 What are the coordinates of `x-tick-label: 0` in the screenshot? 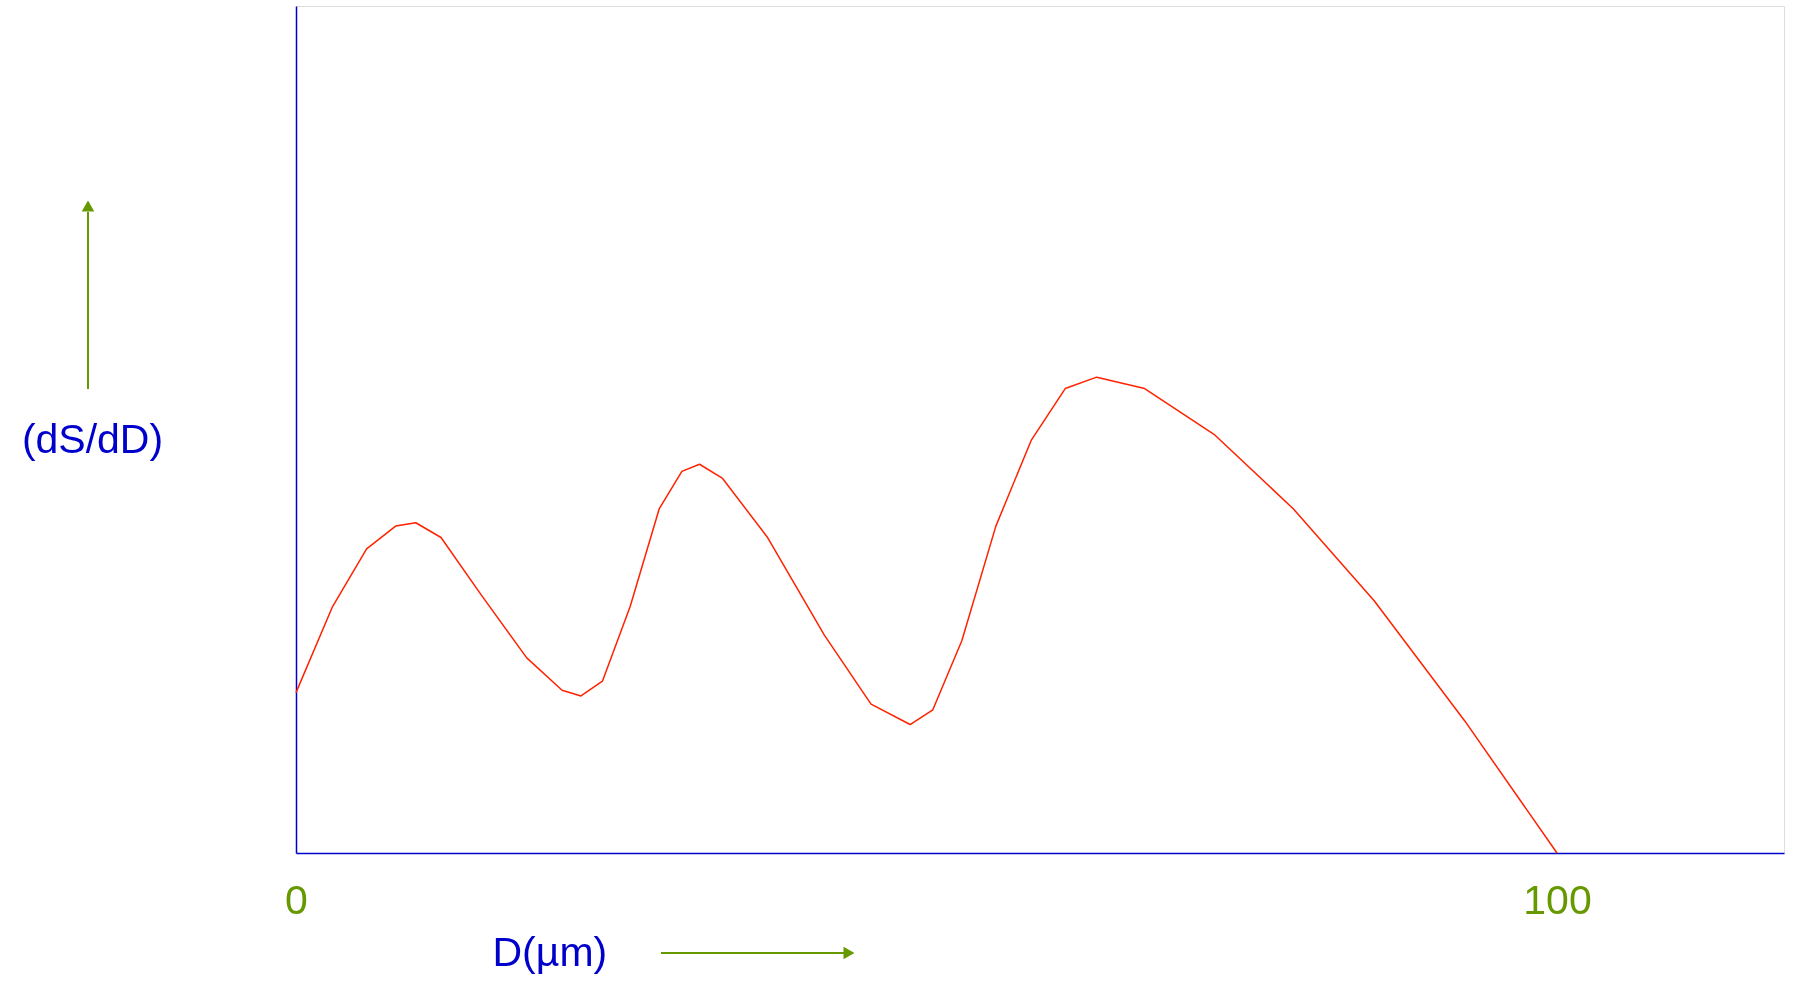 It's located at (296, 899).